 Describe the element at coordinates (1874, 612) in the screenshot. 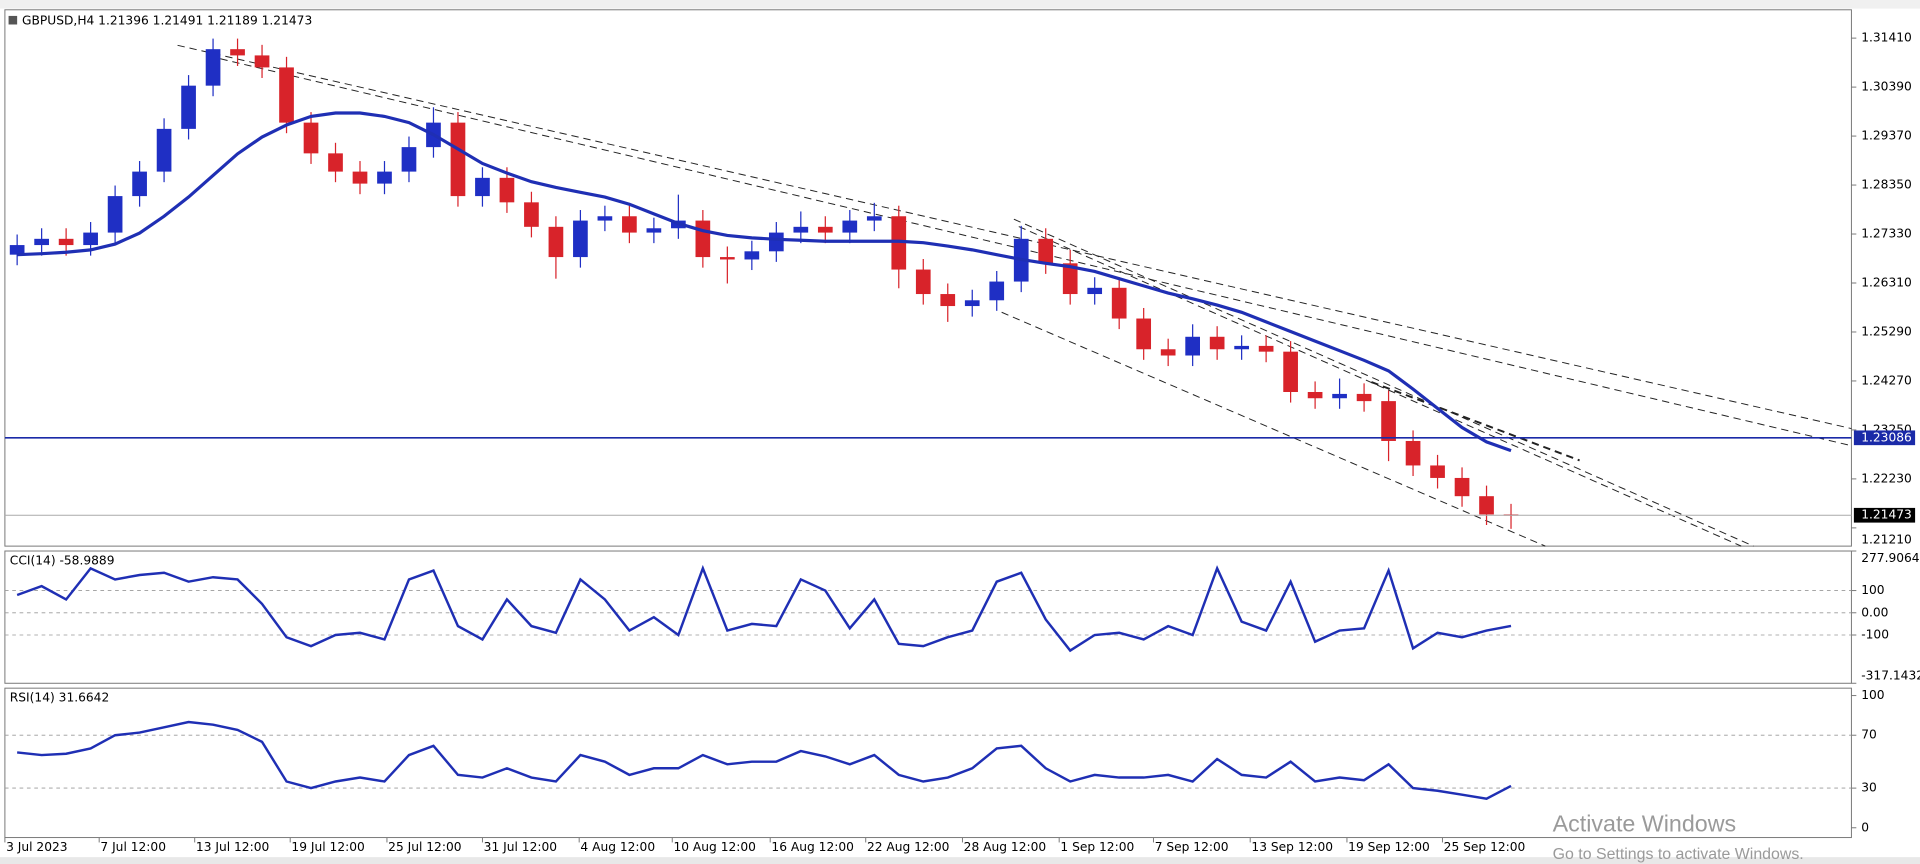

I see `y-tick-label: 0.00` at that location.